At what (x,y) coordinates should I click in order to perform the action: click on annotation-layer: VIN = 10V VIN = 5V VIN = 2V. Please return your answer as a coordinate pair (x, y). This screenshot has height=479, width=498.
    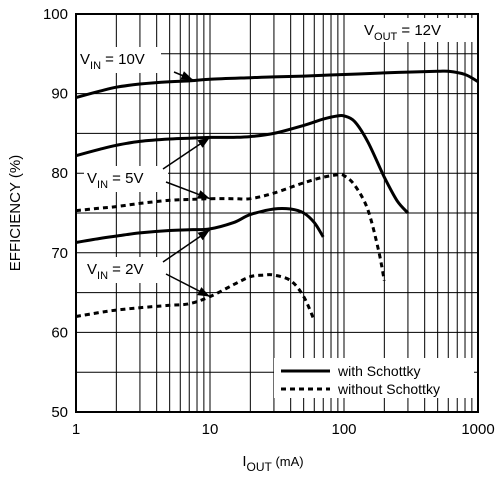
    Looking at the image, I should click on (144, 172).